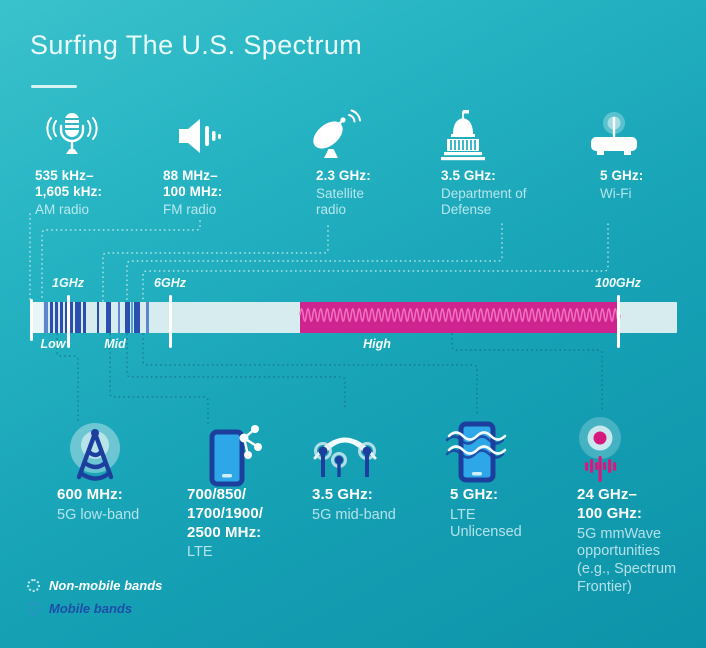 The width and height of the screenshot is (706, 648). I want to click on title-underline, so click(54, 86).